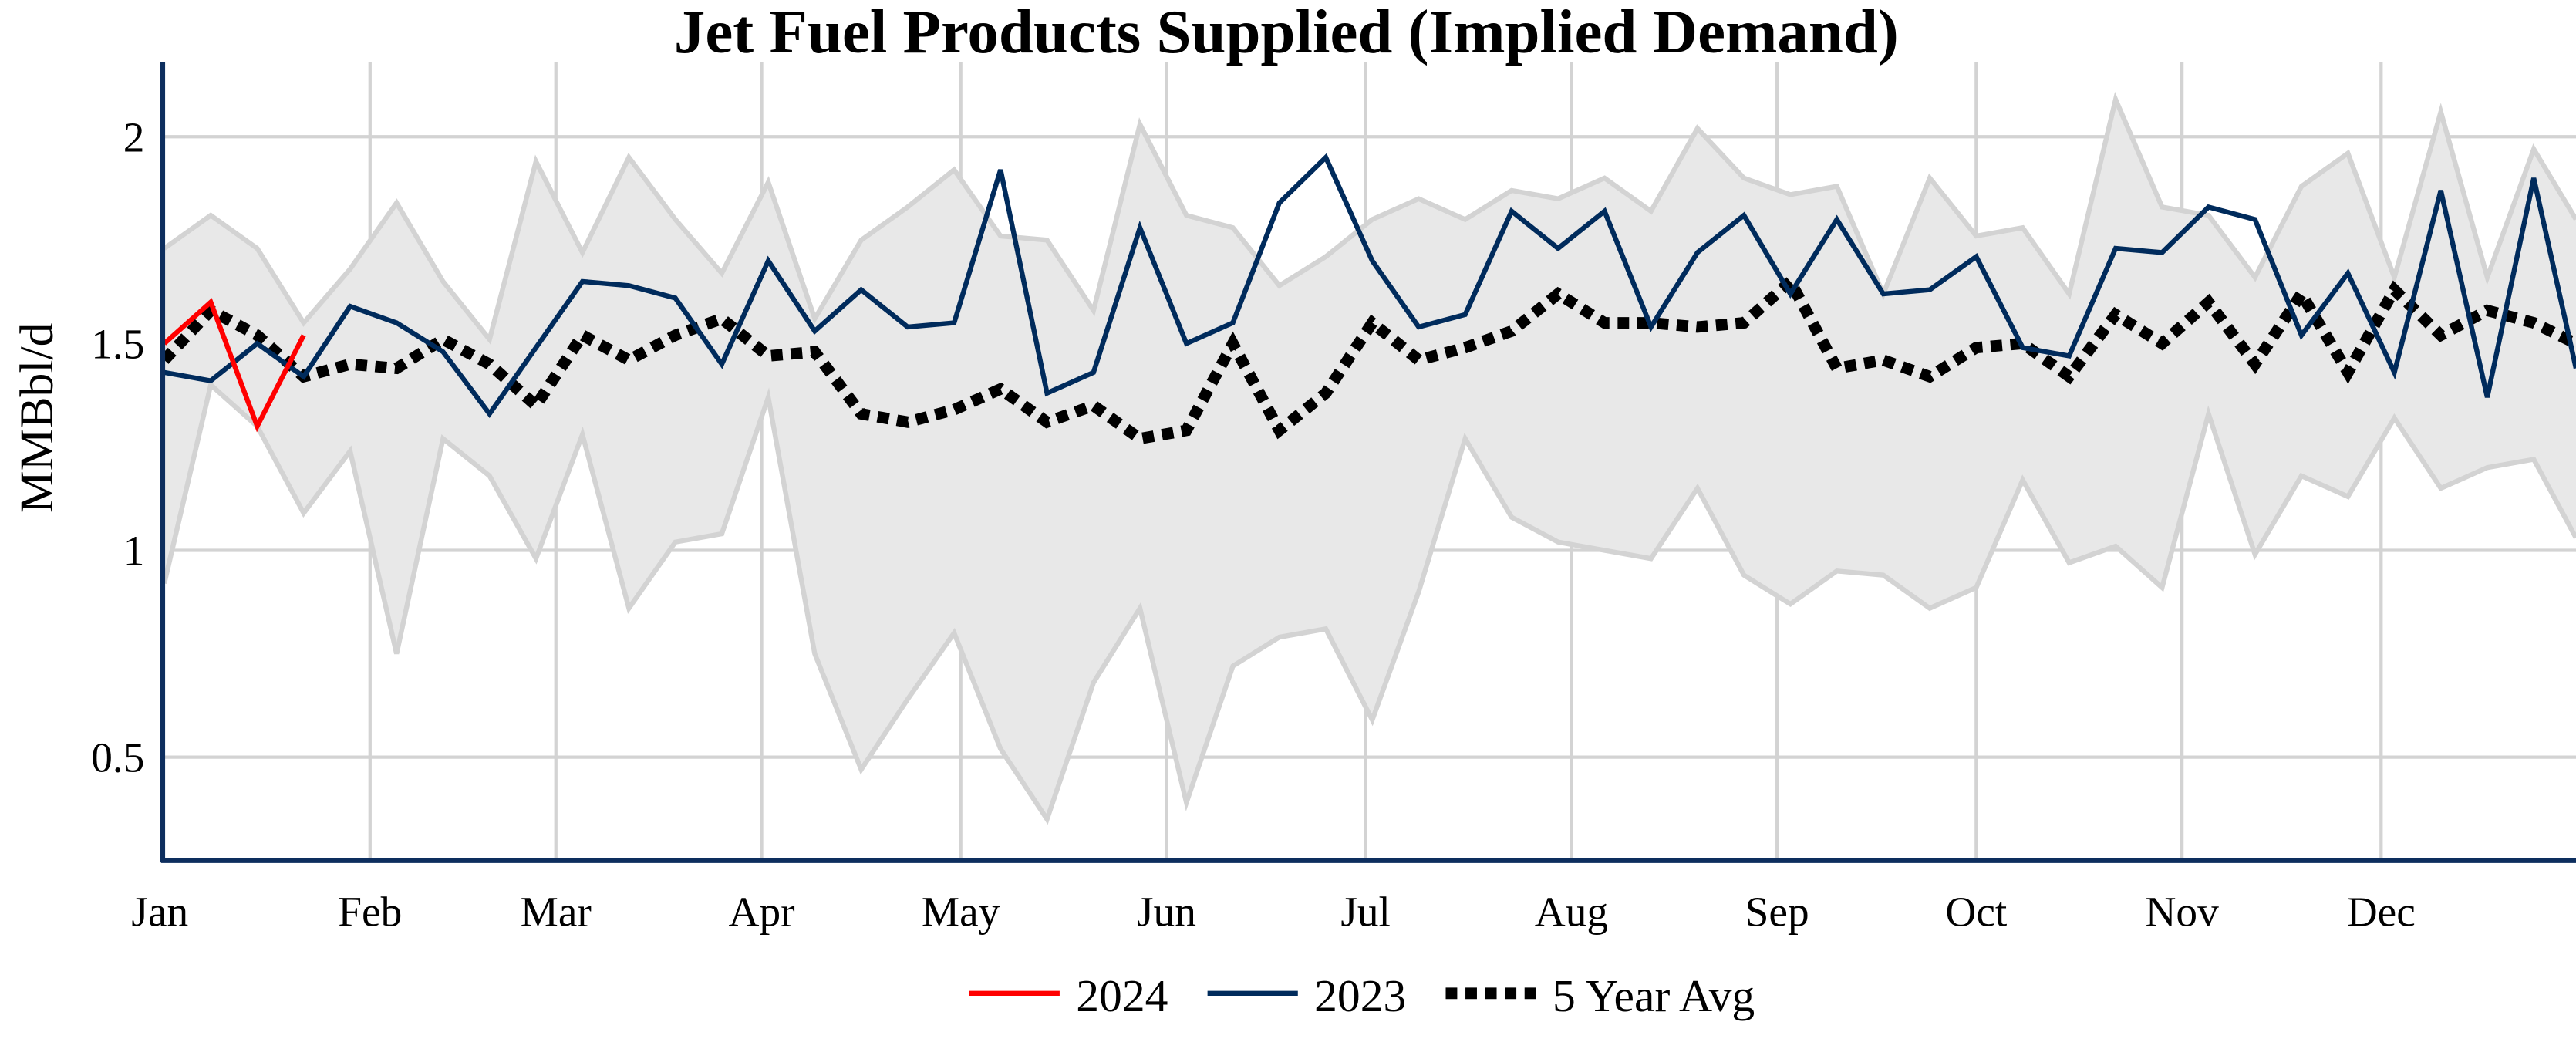  Describe the element at coordinates (134, 136) in the screenshot. I see `y-tick-label: 2` at that location.